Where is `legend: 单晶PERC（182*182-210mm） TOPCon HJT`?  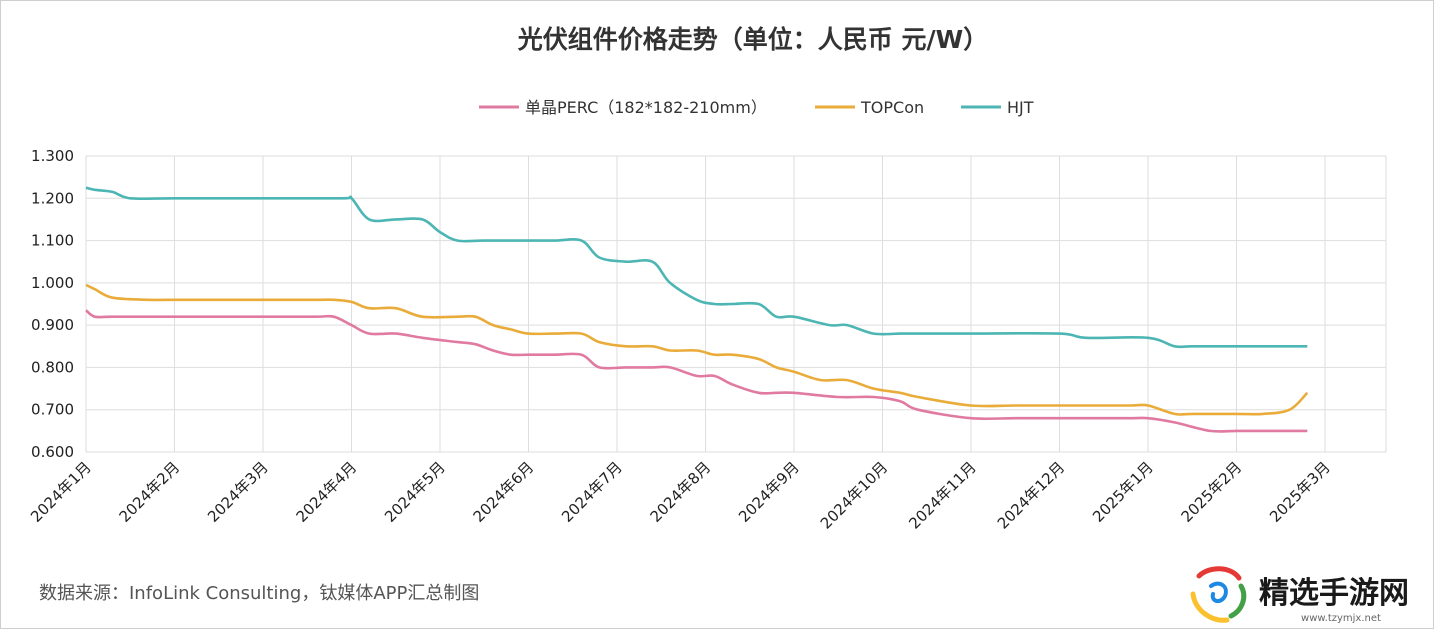 legend: 单晶PERC（182*182-210mm） TOPCon HJT is located at coordinates (756, 107).